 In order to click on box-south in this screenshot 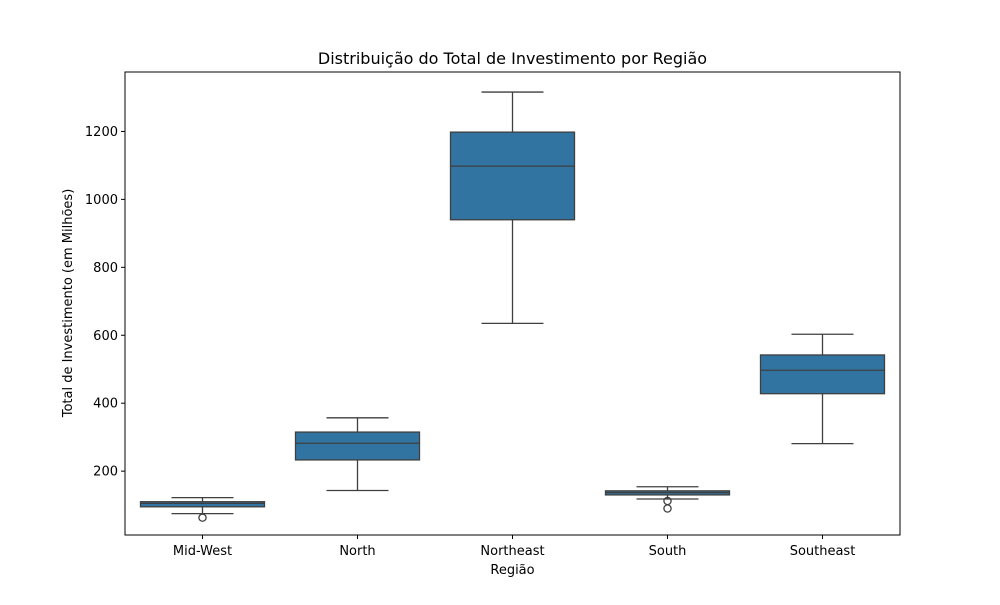, I will do `click(667, 499)`.